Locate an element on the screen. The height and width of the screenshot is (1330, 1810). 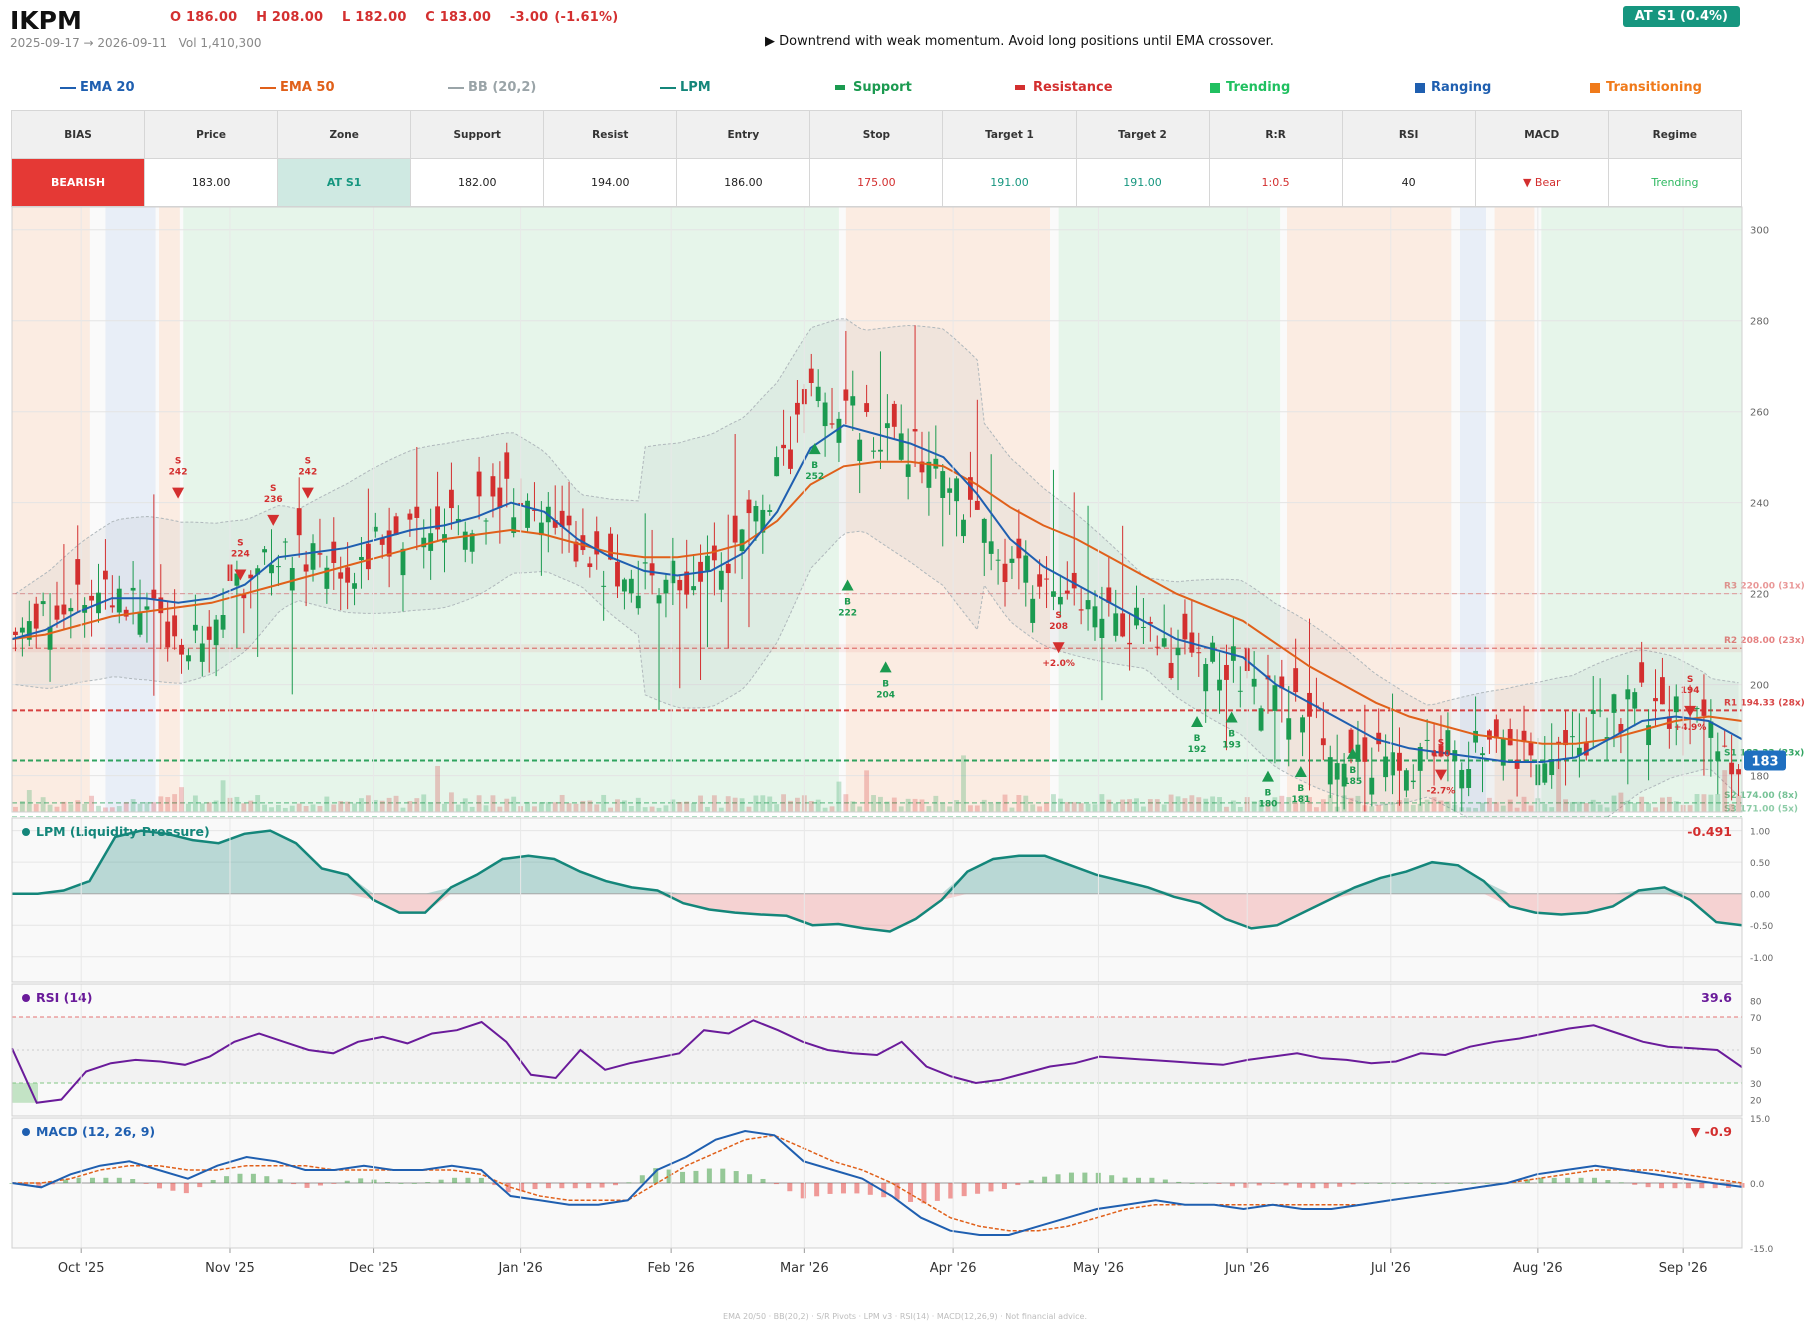
legend-item-ranging: Ranging is located at coordinates (1453, 87).